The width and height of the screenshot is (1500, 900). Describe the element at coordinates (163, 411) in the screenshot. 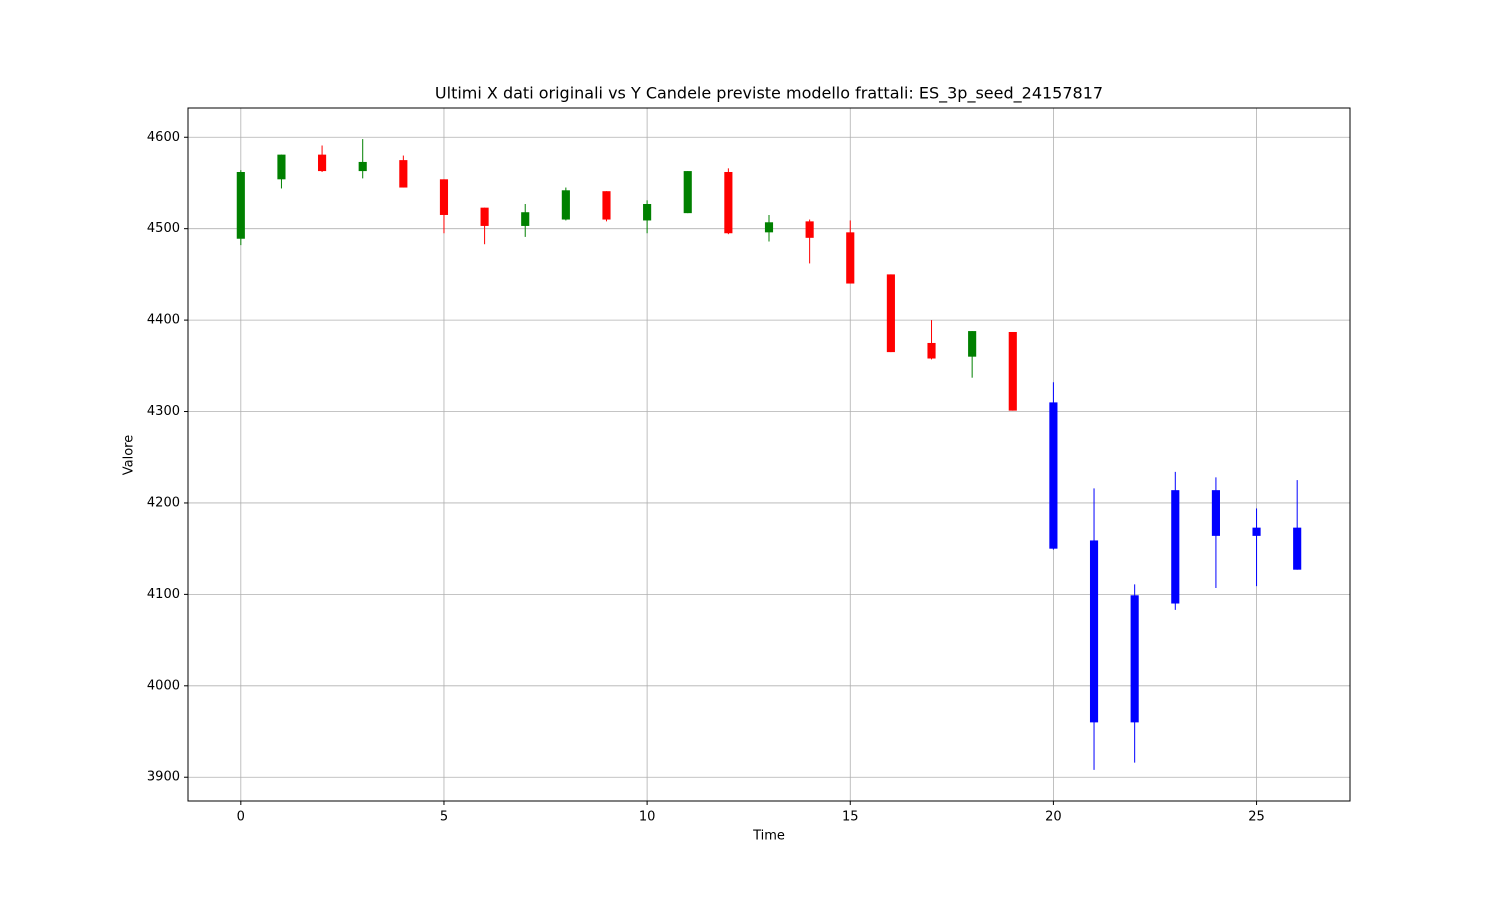

I see `y-tick-label: 4300` at that location.